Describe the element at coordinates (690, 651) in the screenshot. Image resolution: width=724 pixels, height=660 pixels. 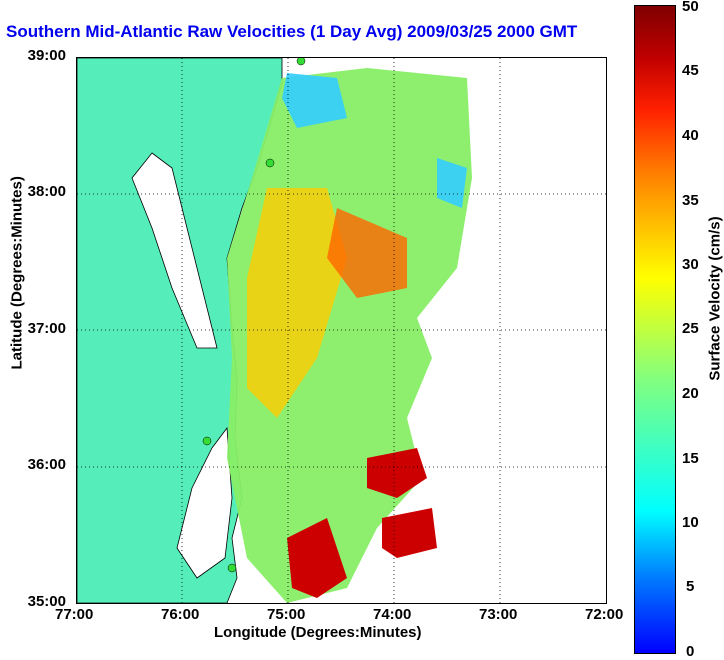
I see `cbar-tick-0: 0` at that location.